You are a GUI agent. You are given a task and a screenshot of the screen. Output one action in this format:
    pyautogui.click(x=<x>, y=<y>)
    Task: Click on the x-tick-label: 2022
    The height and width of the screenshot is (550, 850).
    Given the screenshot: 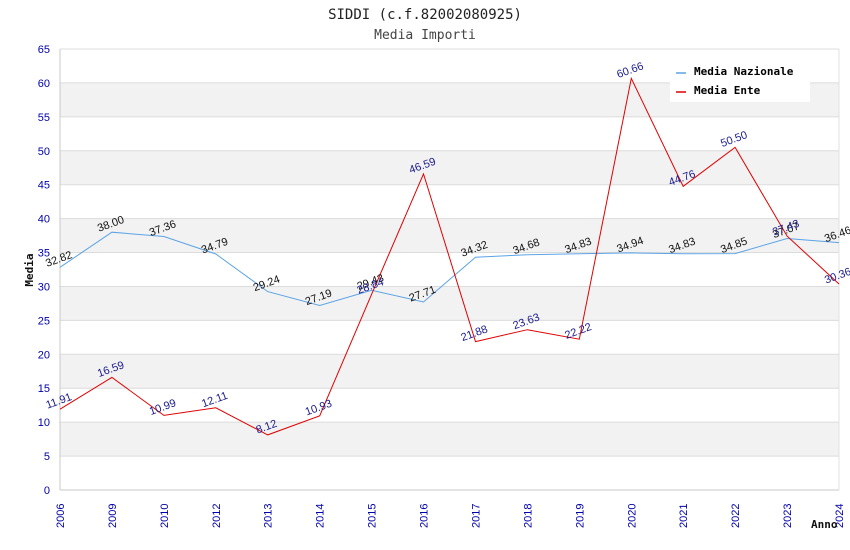 What is the action you would take?
    pyautogui.click(x=736, y=516)
    